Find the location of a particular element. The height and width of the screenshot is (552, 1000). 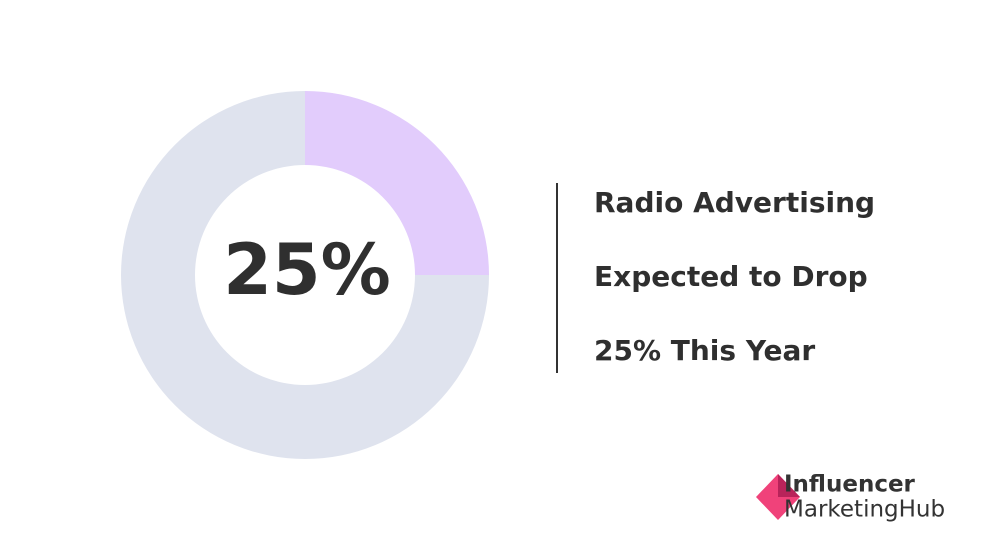

donut-segment is located at coordinates (397, 183).